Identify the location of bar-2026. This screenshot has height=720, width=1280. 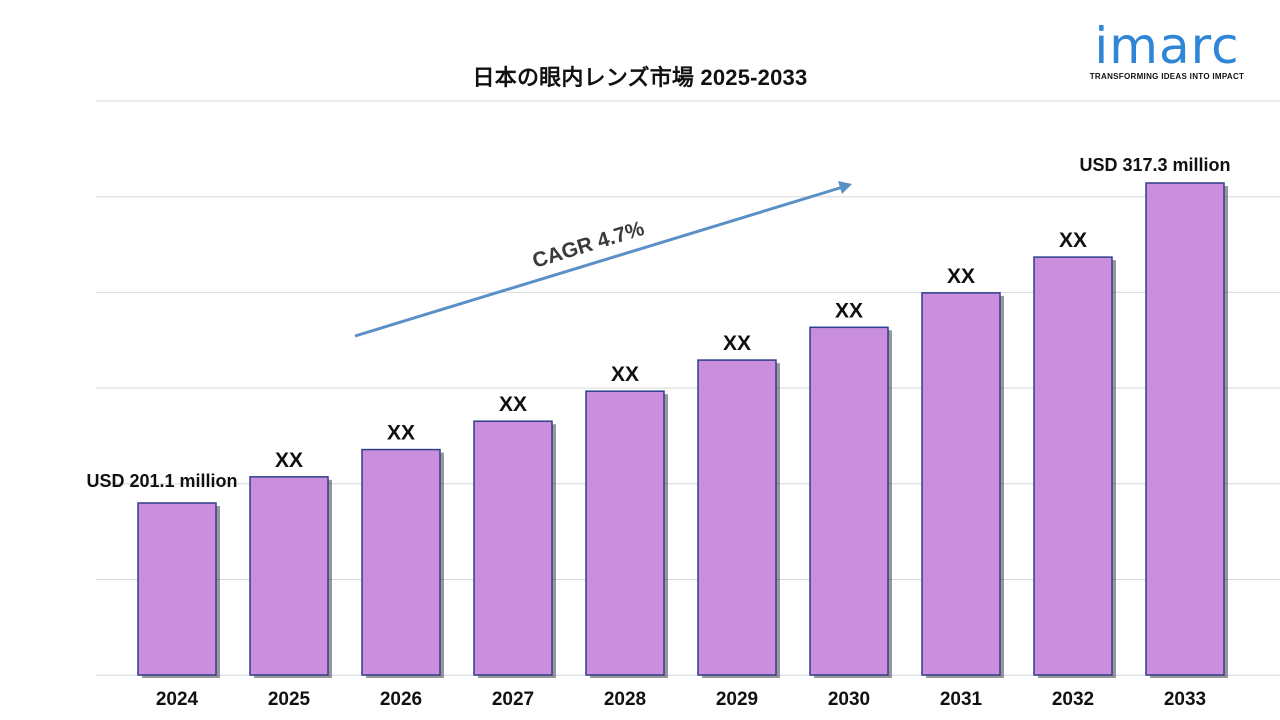
(401, 562).